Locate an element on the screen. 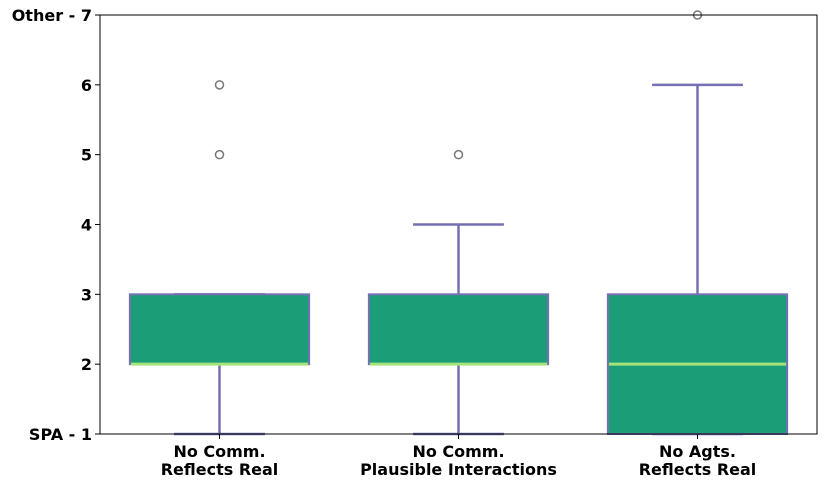 This screenshot has height=487, width=831. x-tick-label: No Comm. Reflects Real is located at coordinates (220, 460).